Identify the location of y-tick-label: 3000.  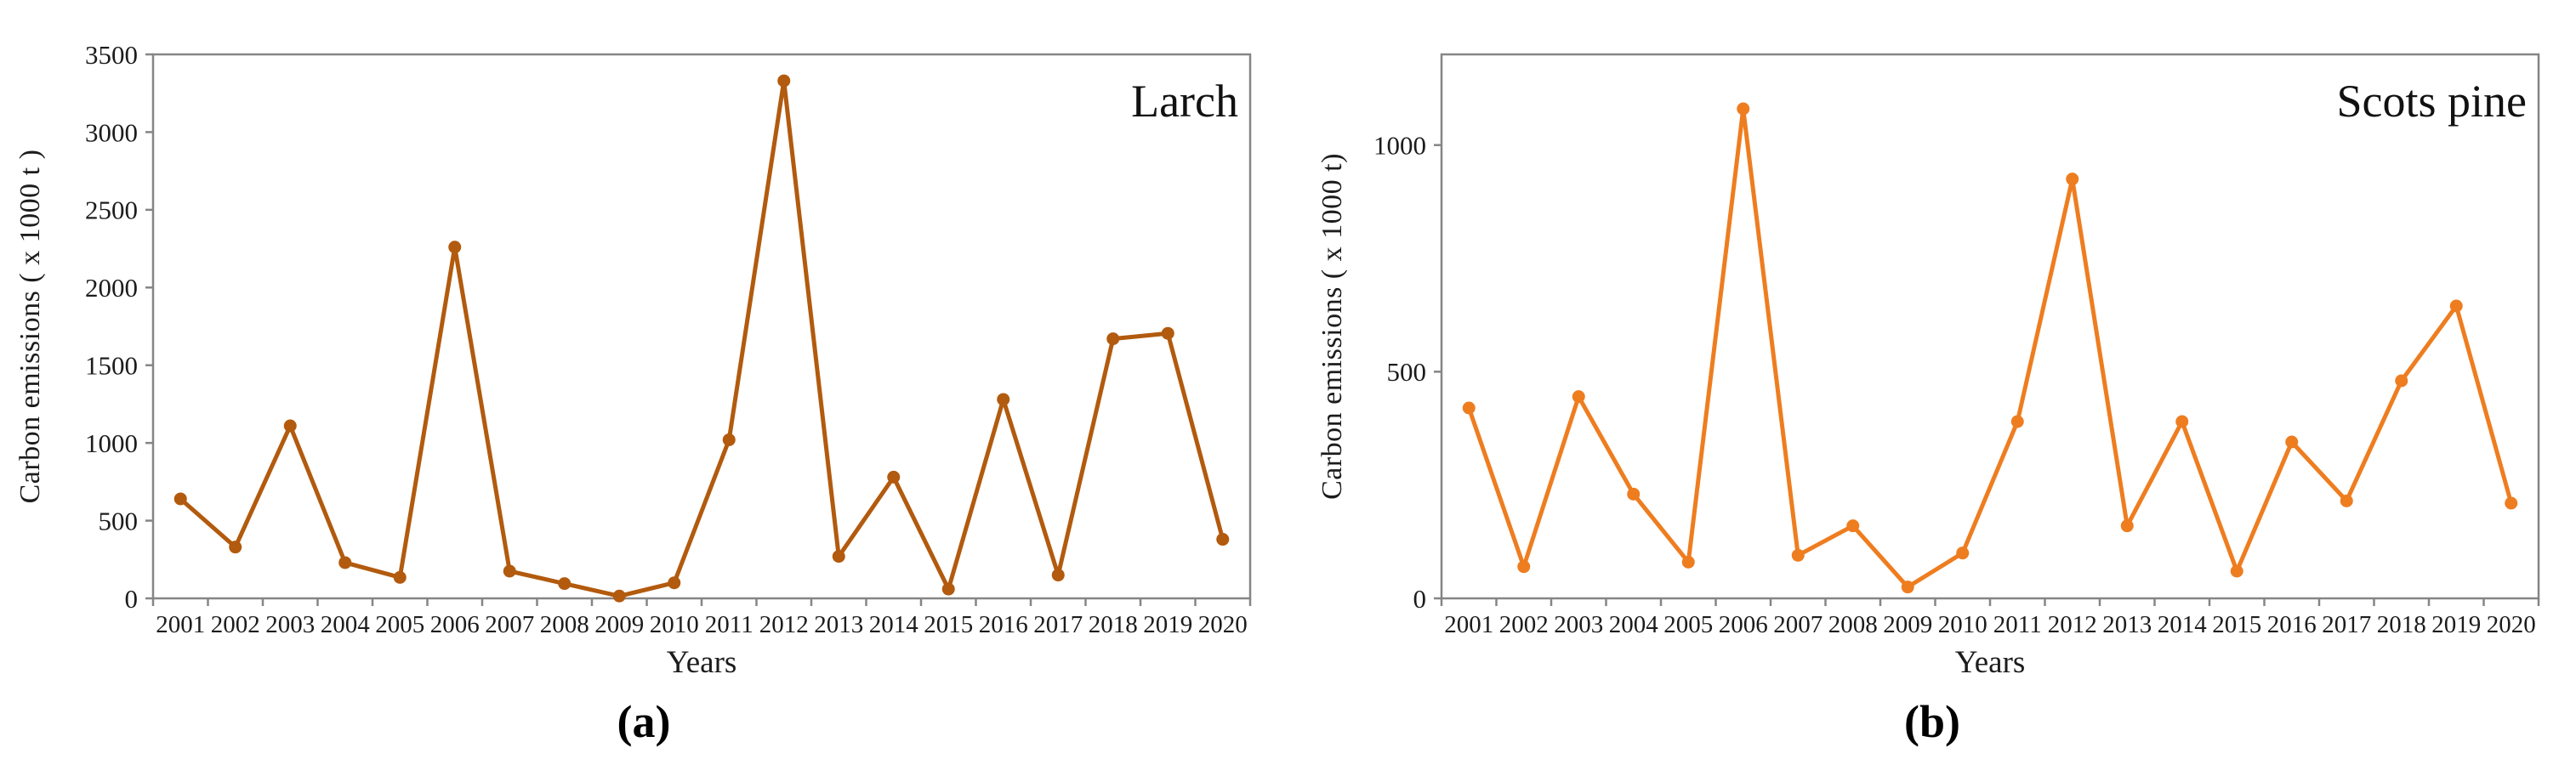
(111, 132).